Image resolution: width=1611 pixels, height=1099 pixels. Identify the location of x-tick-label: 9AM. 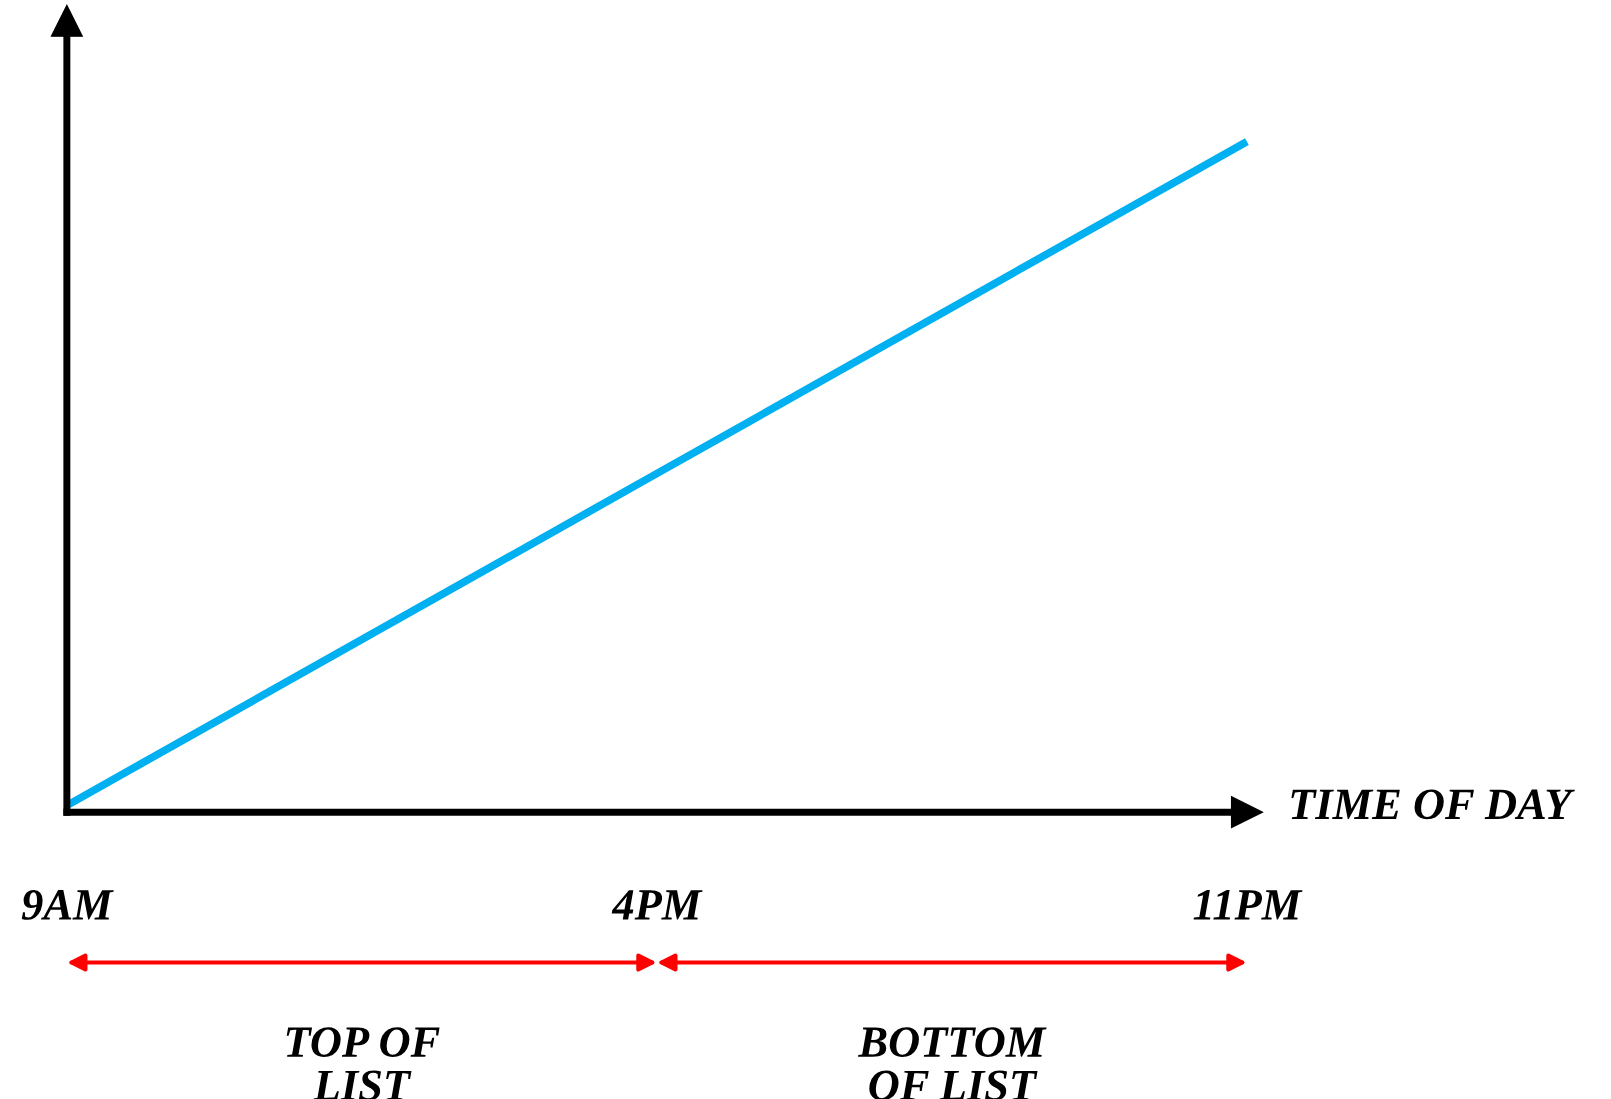
(67, 904).